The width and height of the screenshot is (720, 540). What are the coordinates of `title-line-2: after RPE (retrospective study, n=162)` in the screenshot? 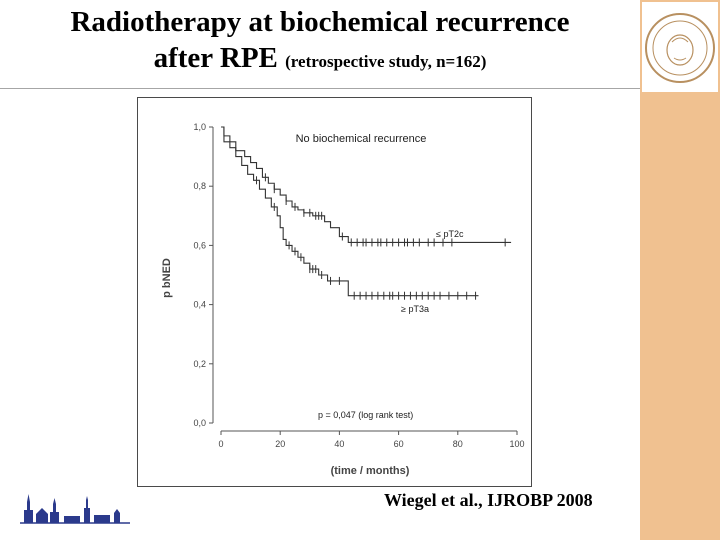 It's located at (320, 60).